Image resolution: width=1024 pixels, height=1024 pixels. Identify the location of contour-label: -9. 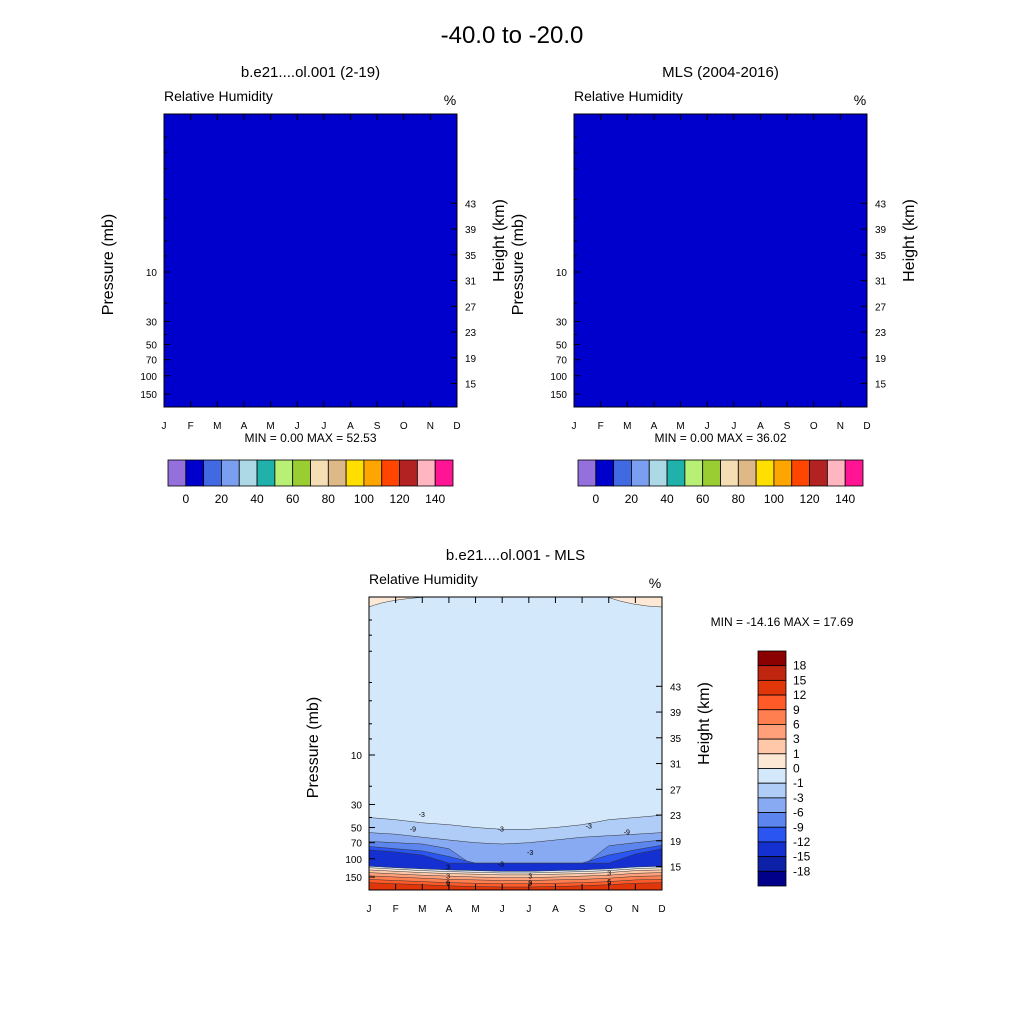
(627, 832).